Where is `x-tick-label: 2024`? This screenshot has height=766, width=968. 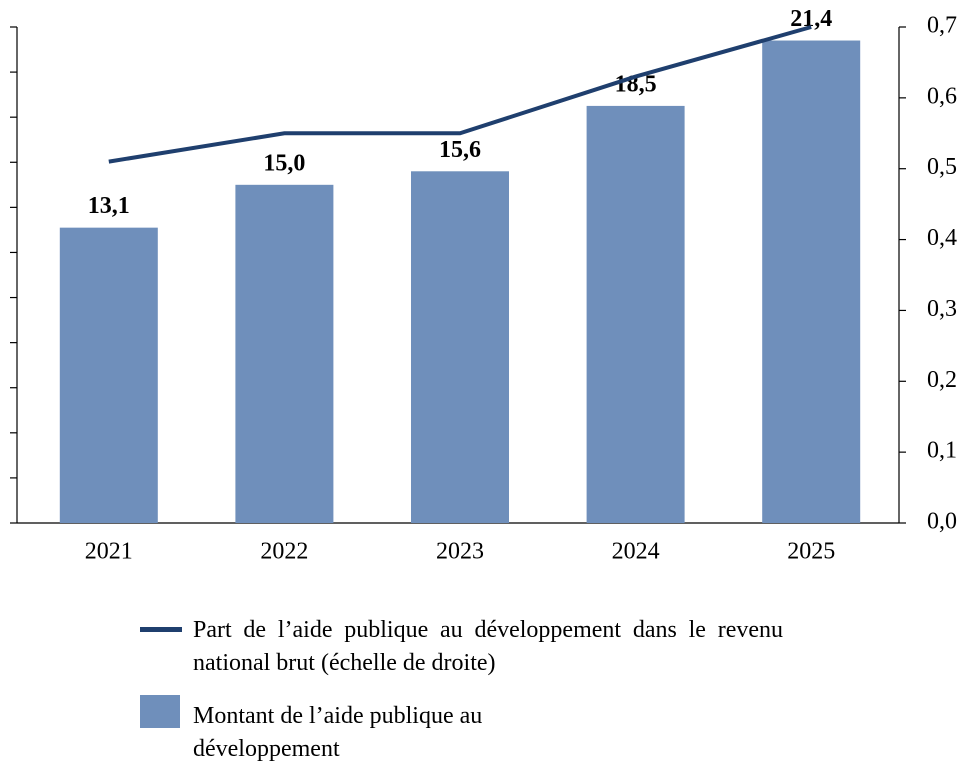
x-tick-label: 2024 is located at coordinates (636, 552).